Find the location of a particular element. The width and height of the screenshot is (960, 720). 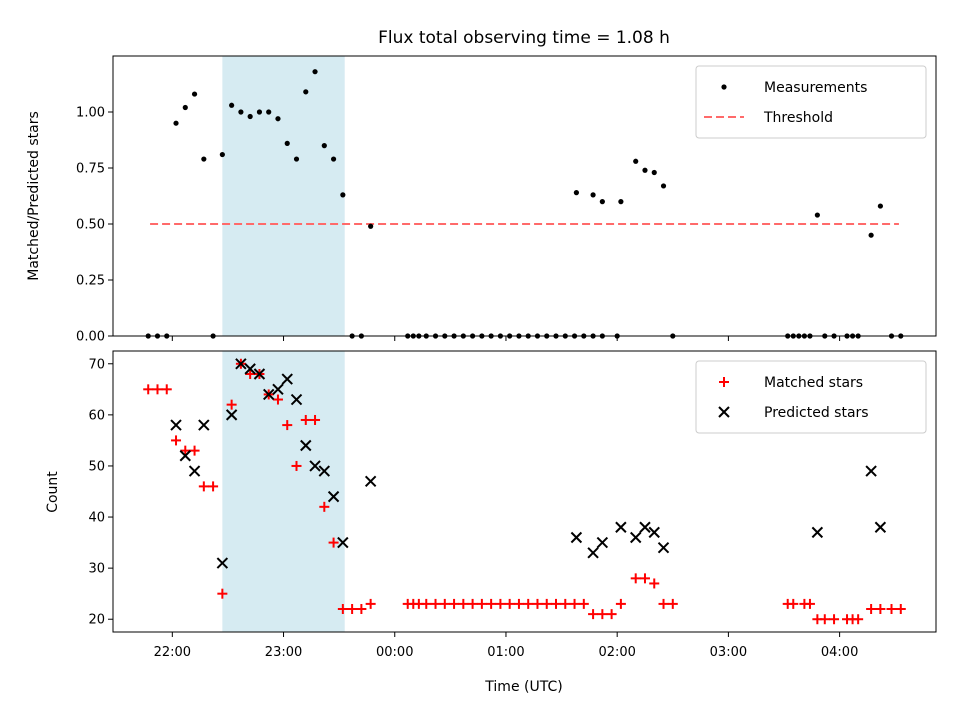

x-tick-label: 01:00 is located at coordinates (505, 652).